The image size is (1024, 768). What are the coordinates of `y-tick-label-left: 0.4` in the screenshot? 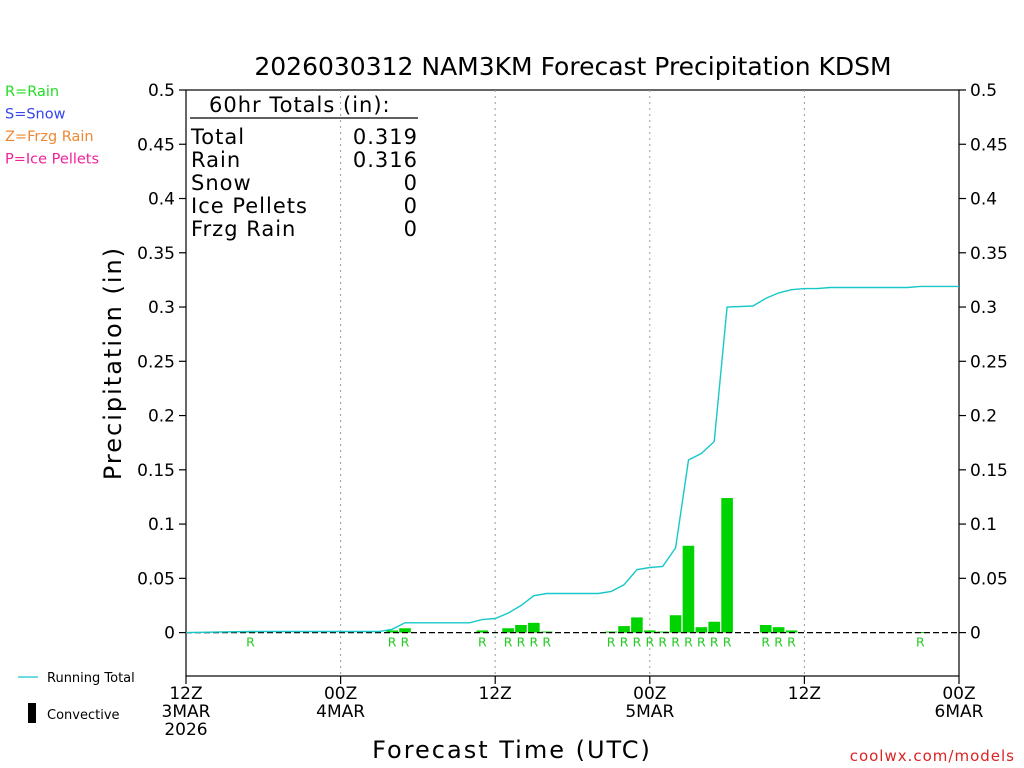 It's located at (161, 200).